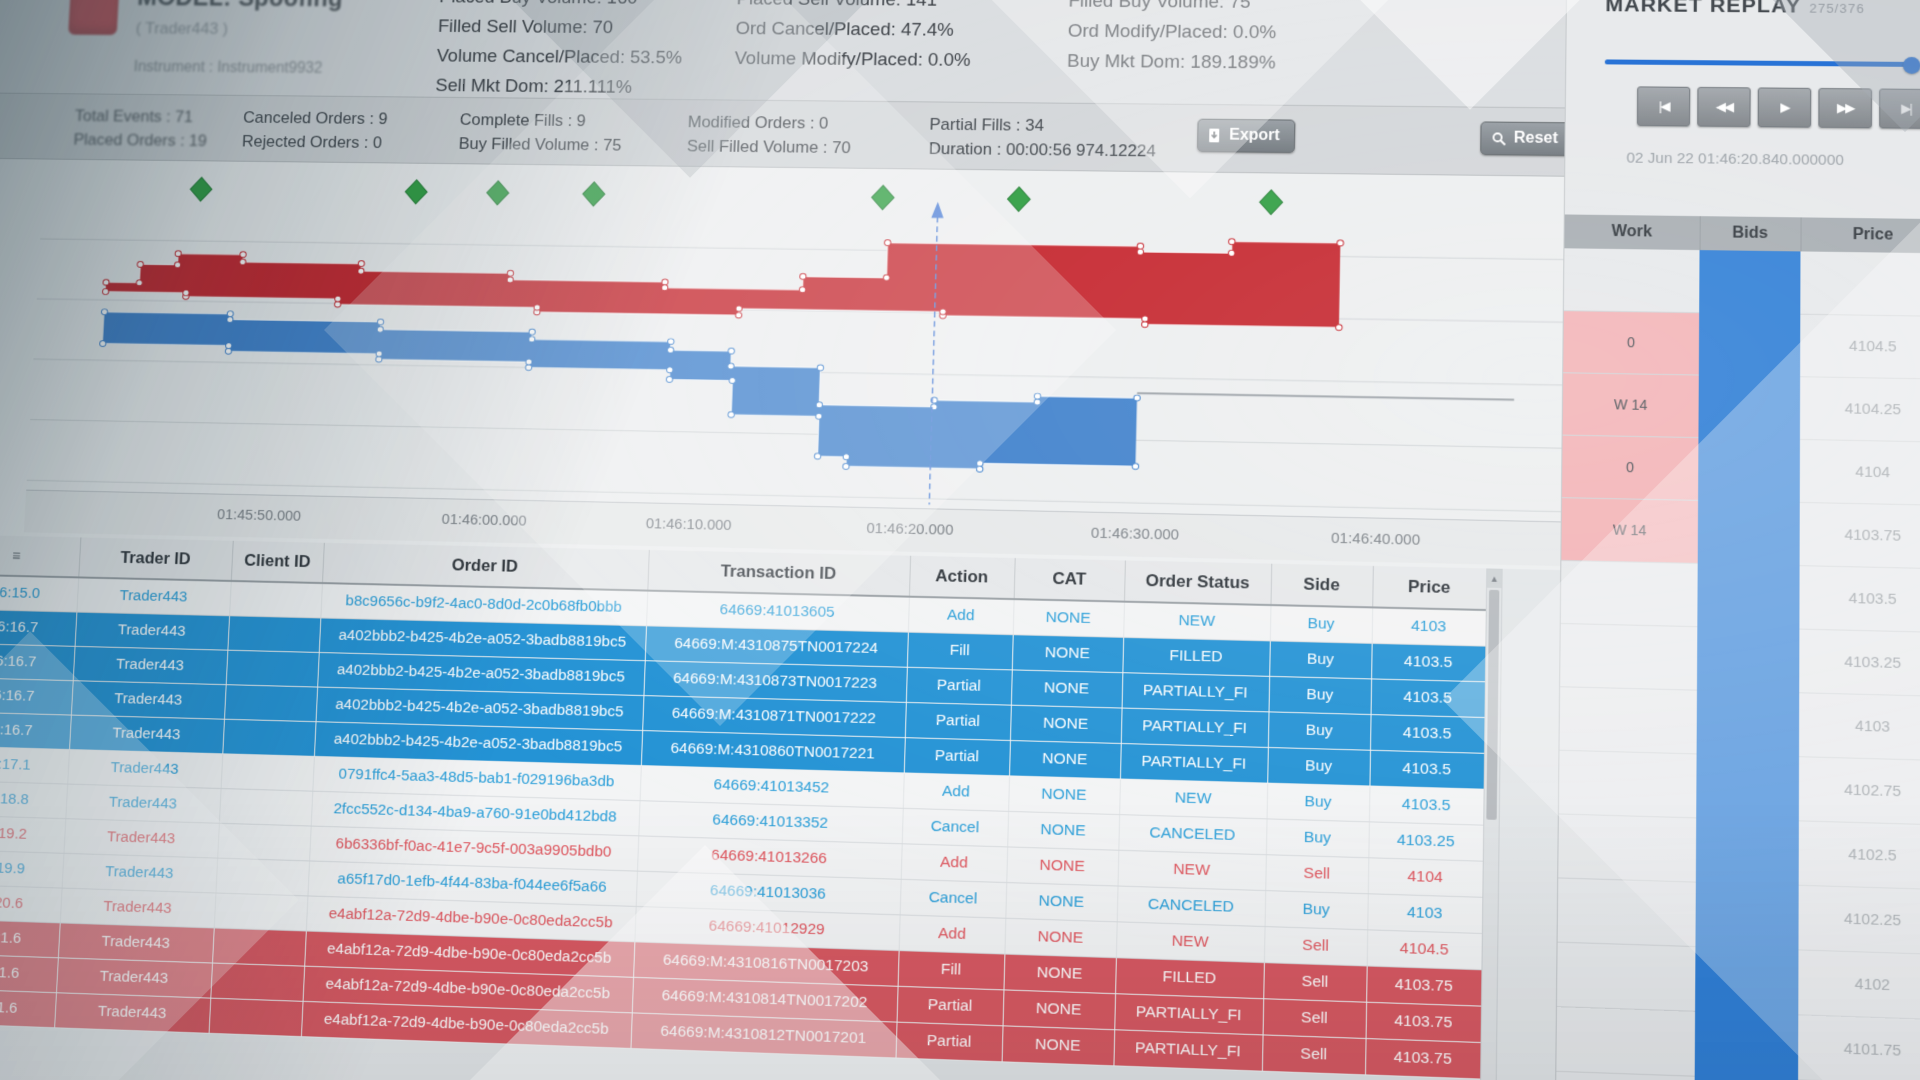 The height and width of the screenshot is (1080, 1920). What do you see at coordinates (1429, 588) in the screenshot?
I see `col-price: Price` at bounding box center [1429, 588].